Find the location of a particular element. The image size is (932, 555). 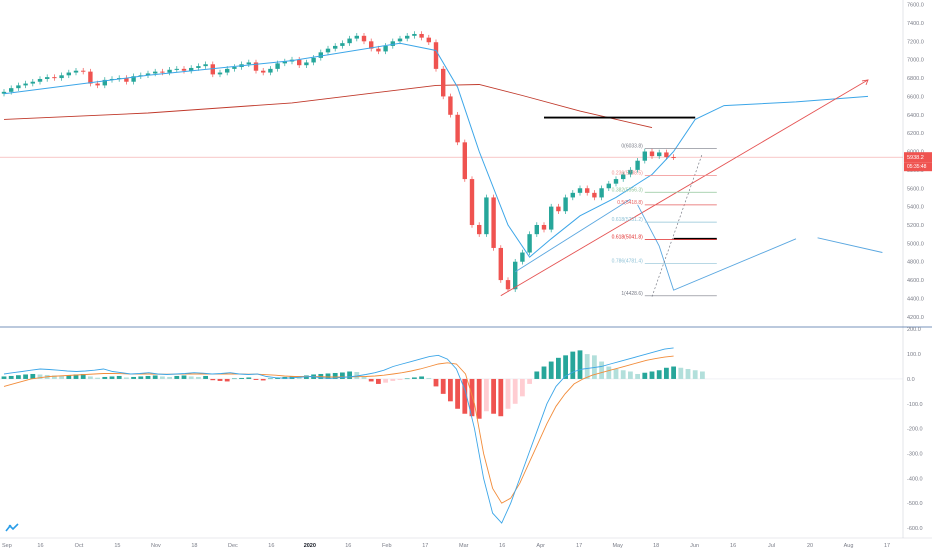

price-axis-tick-label: 7000.0 is located at coordinates (915, 61).